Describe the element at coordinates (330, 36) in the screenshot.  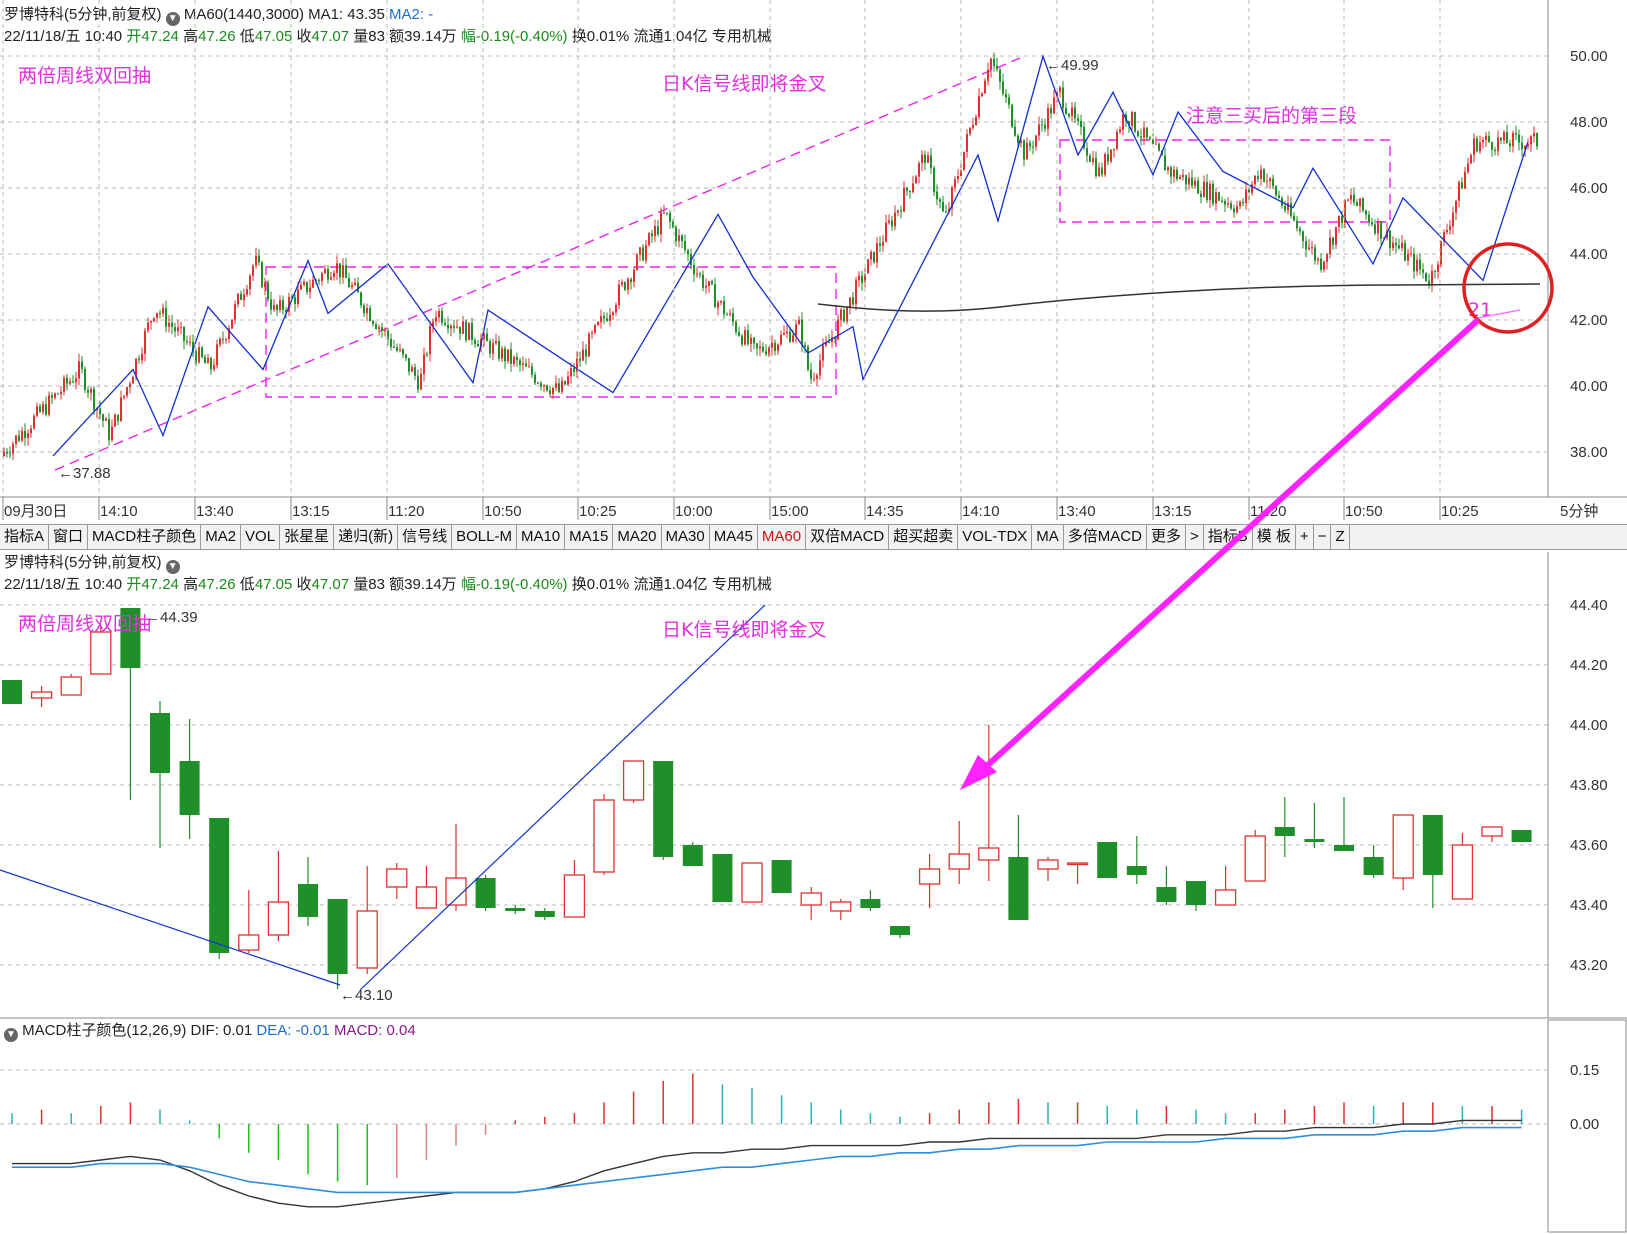
I see `close-value: 47.07` at that location.